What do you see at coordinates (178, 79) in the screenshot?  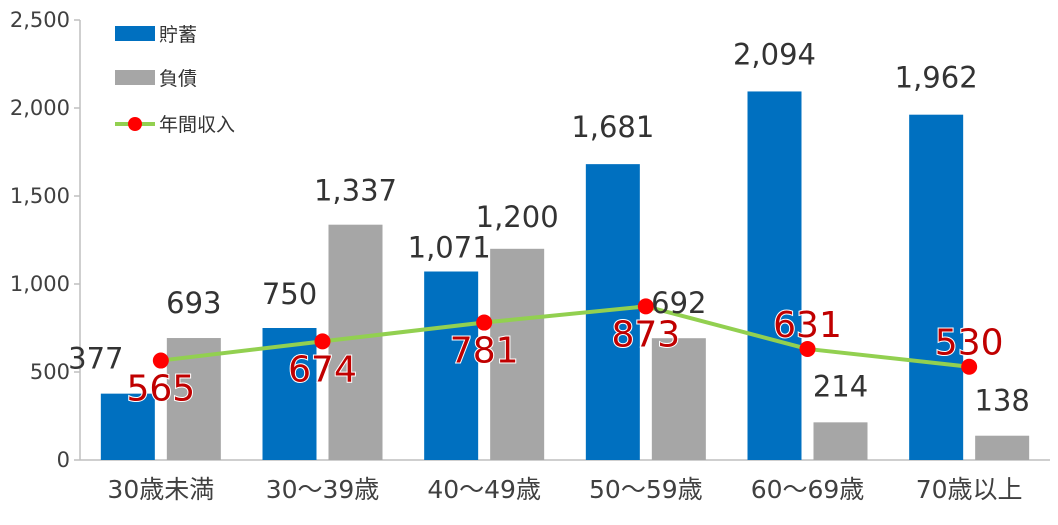 I see `legend-label-debt: 負債` at bounding box center [178, 79].